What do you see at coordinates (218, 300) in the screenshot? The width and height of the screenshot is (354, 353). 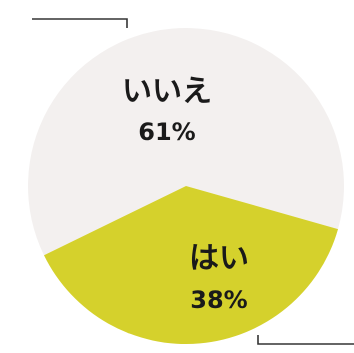 I see `slice-label-yes-value: 38%` at bounding box center [218, 300].